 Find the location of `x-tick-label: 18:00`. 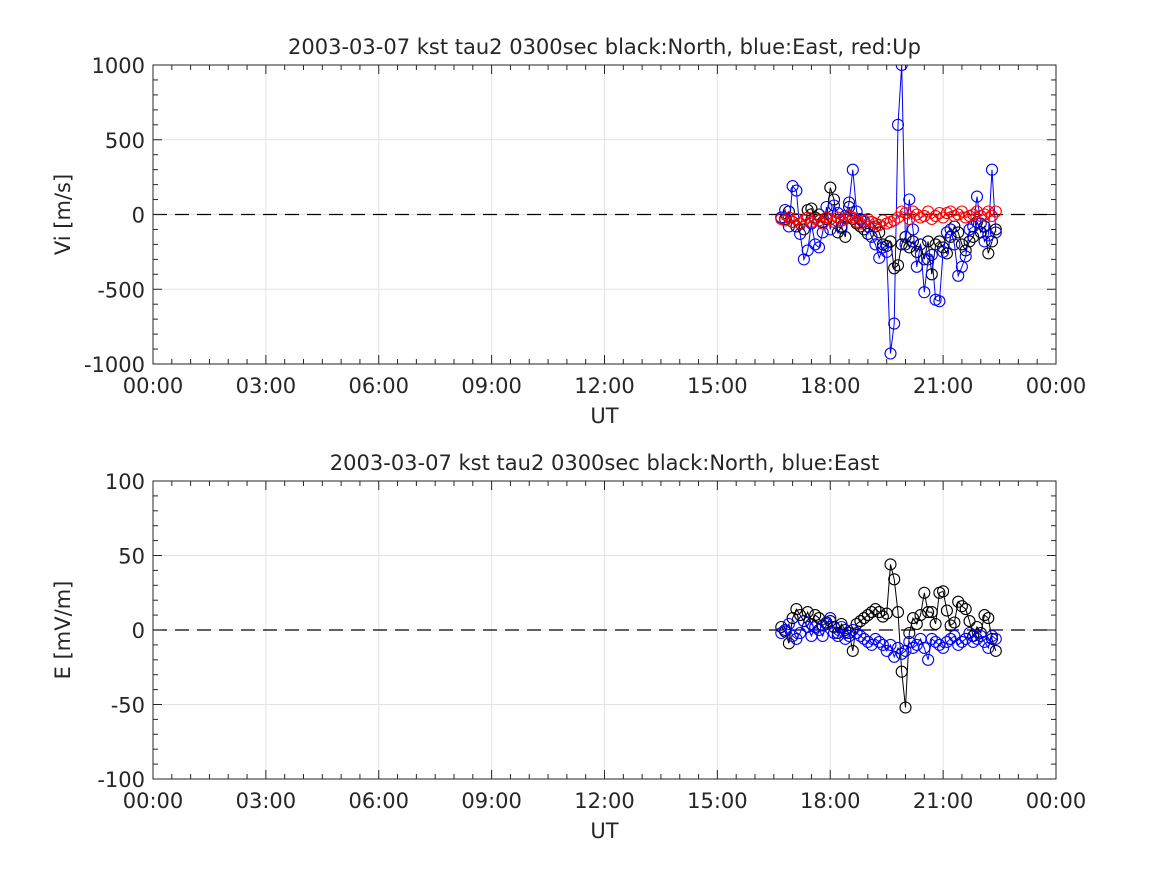

x-tick-label: 18:00 is located at coordinates (830, 801).